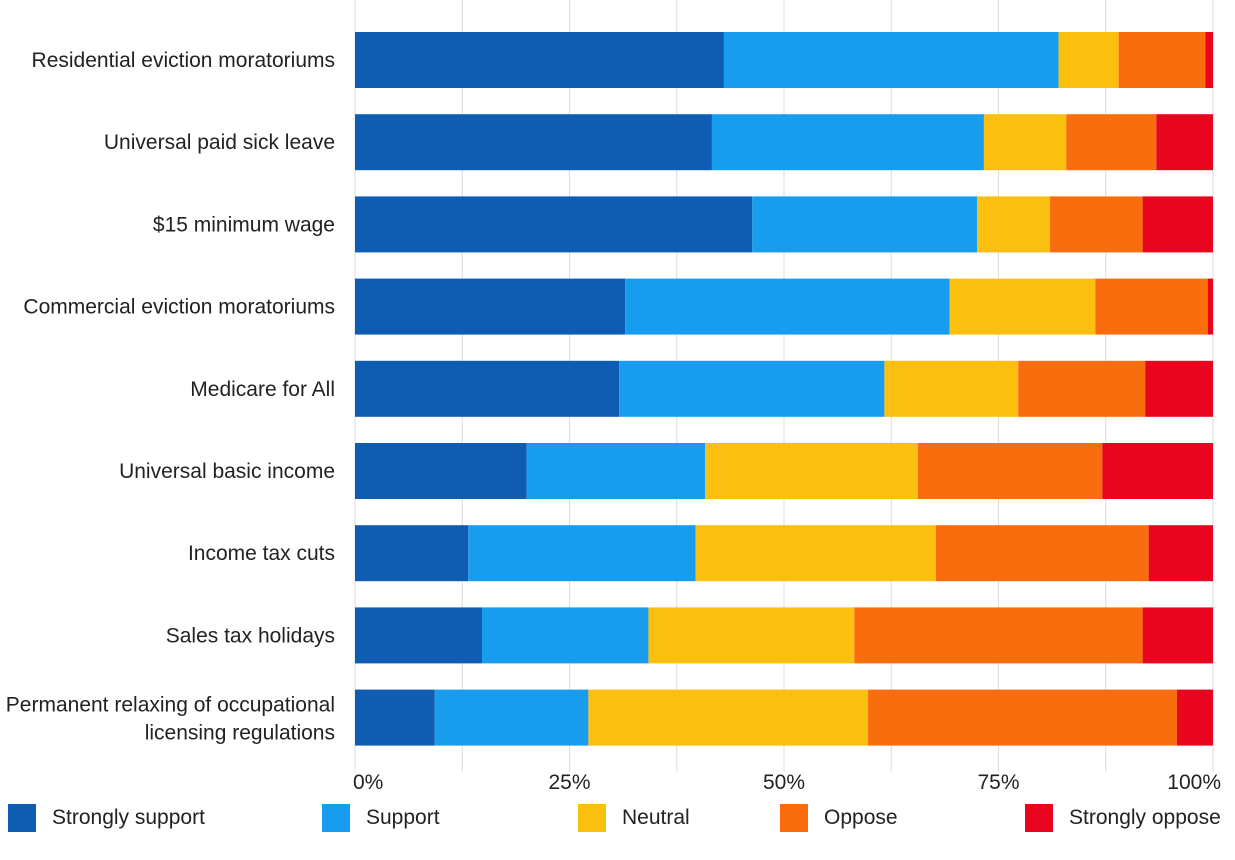  What do you see at coordinates (261, 553) in the screenshot?
I see `category-label: Income tax cuts` at bounding box center [261, 553].